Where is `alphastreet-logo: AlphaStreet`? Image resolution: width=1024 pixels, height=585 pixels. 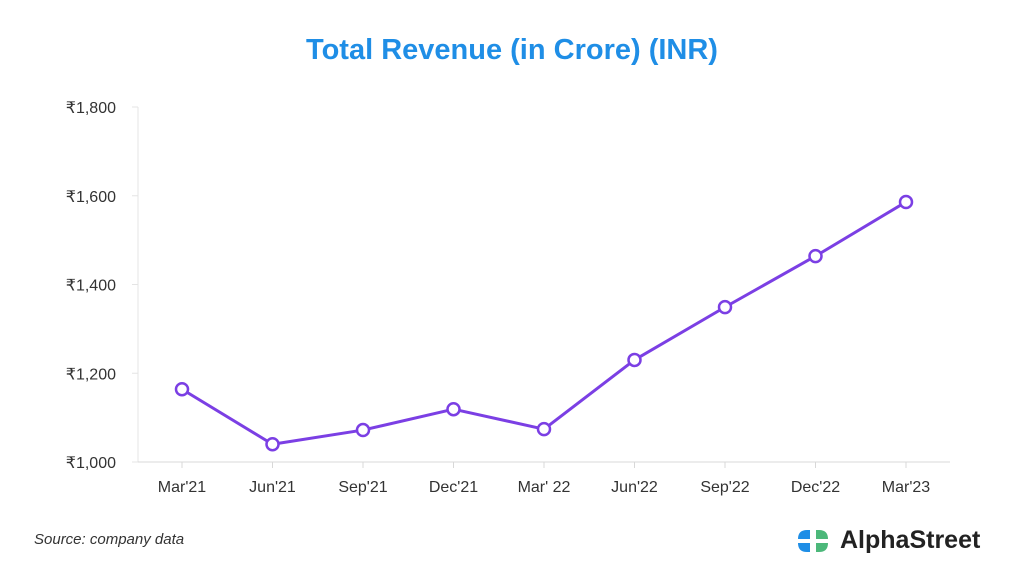
alphastreet-logo: AlphaStreet is located at coordinates (888, 540).